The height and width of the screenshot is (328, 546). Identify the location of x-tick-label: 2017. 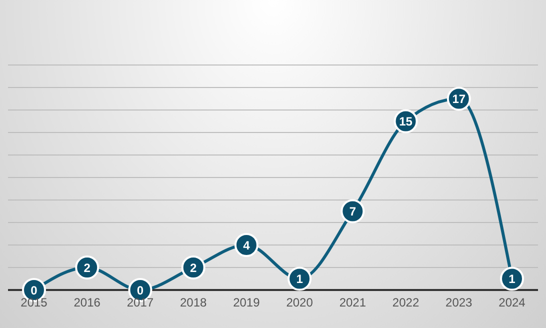
(140, 303).